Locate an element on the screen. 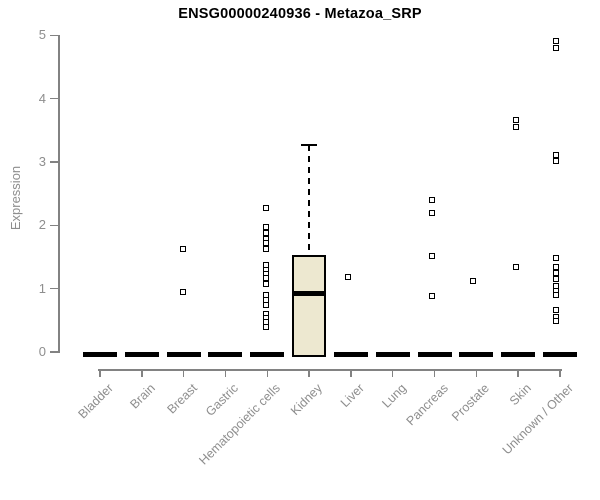  box is located at coordinates (309, 306).